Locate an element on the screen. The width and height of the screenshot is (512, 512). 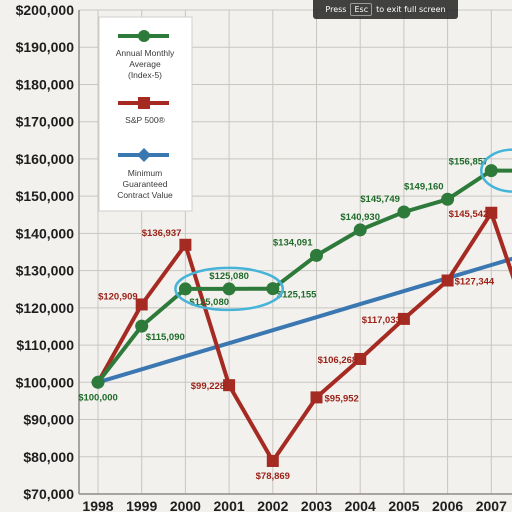
legend-label-line: Guaranteed is located at coordinates (145, 184).